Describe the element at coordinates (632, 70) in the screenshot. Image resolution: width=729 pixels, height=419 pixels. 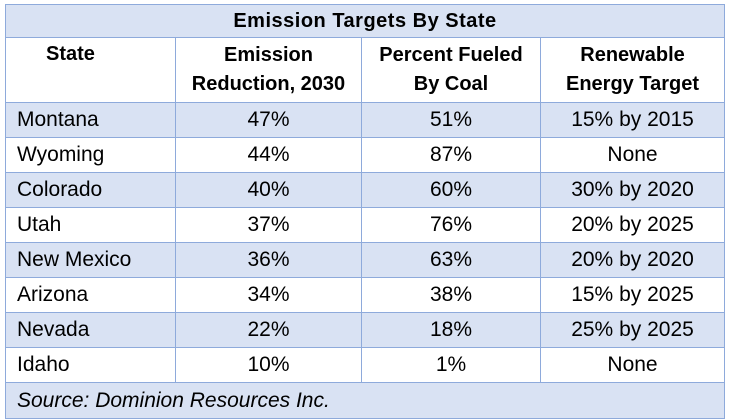
I see `header-renewable-target: Renewable Energy Target` at that location.